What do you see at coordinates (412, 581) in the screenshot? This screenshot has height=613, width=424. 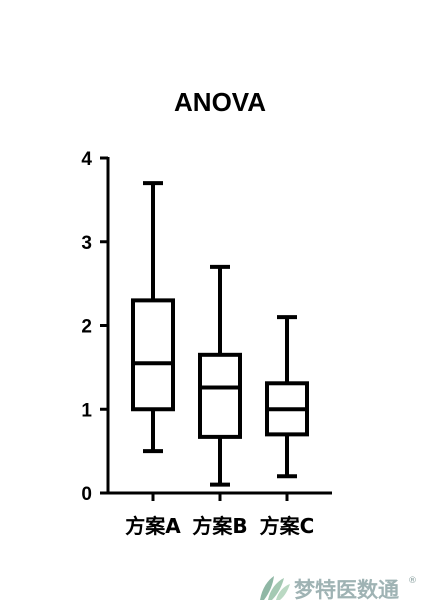 I see `watermark-registered-mark: ®` at bounding box center [412, 581].